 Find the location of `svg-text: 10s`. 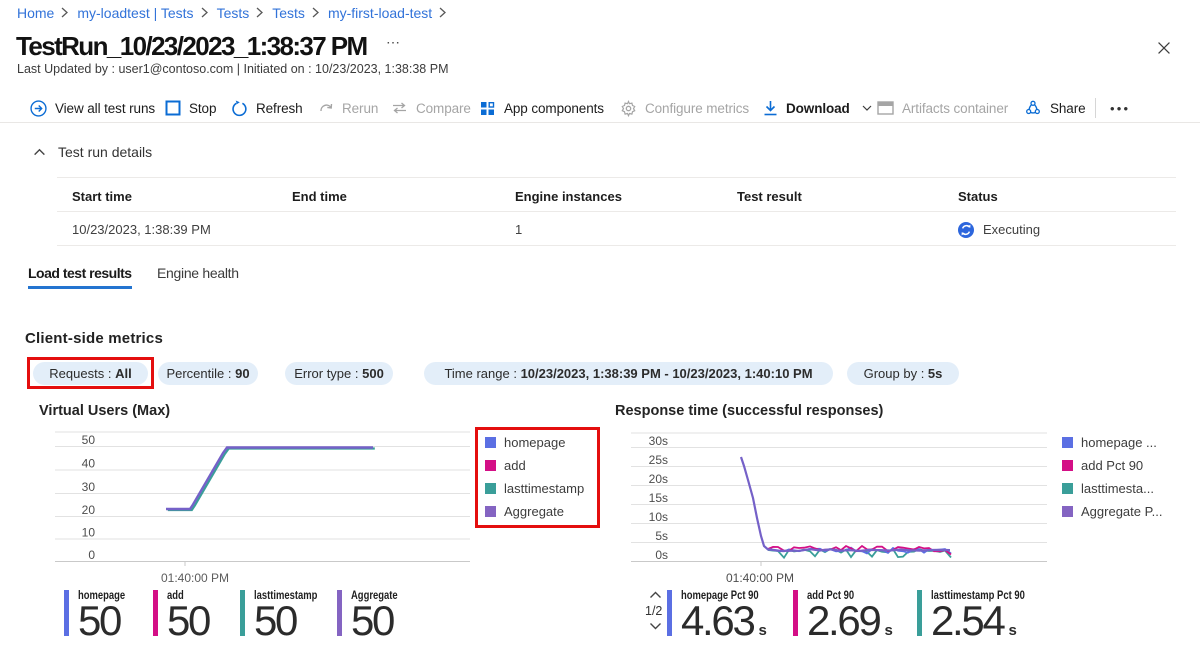

svg-text: 10s is located at coordinates (658, 517).